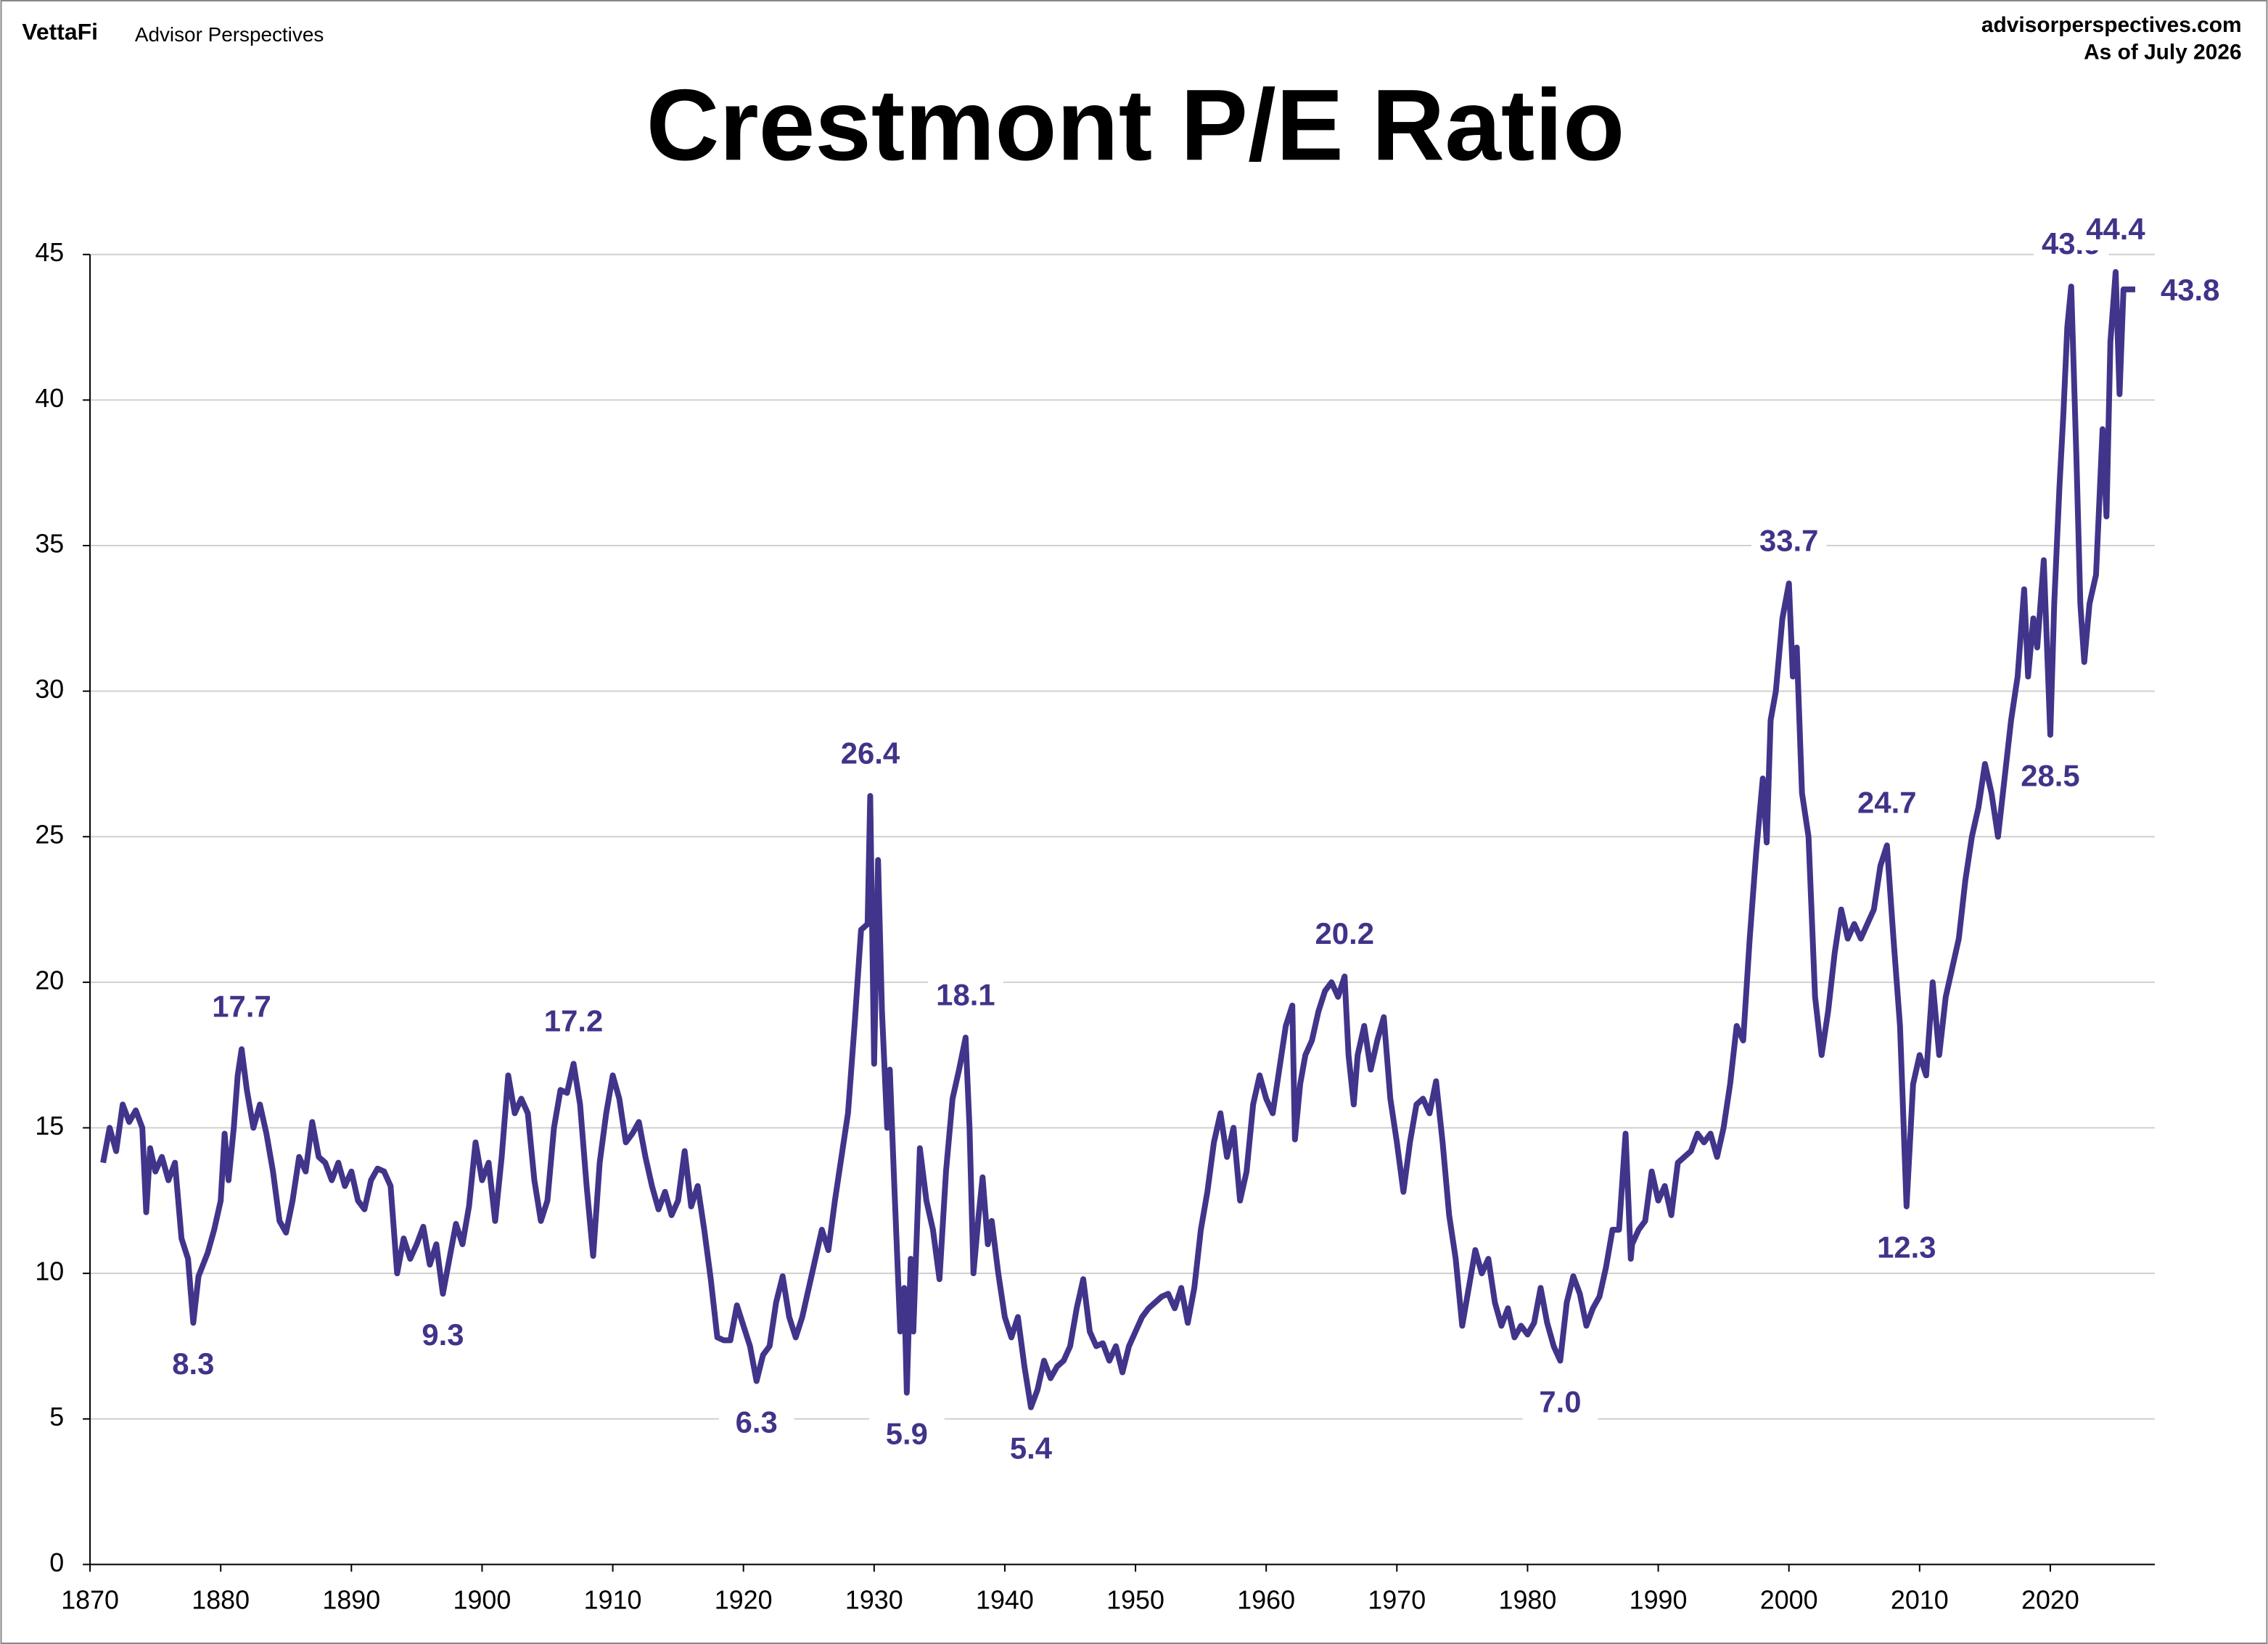  What do you see at coordinates (1136, 125) in the screenshot?
I see `chart-title: Crestmont P/E Ratio` at bounding box center [1136, 125].